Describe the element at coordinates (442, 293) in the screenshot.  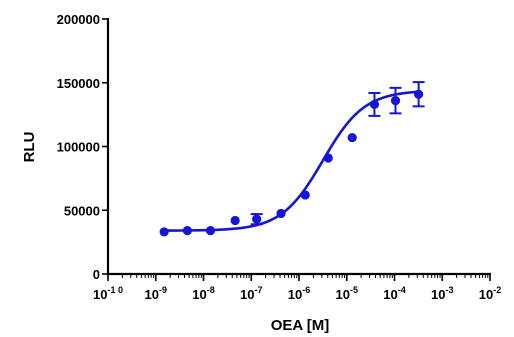
I see `x-tick-label: 10⁻³` at that location.